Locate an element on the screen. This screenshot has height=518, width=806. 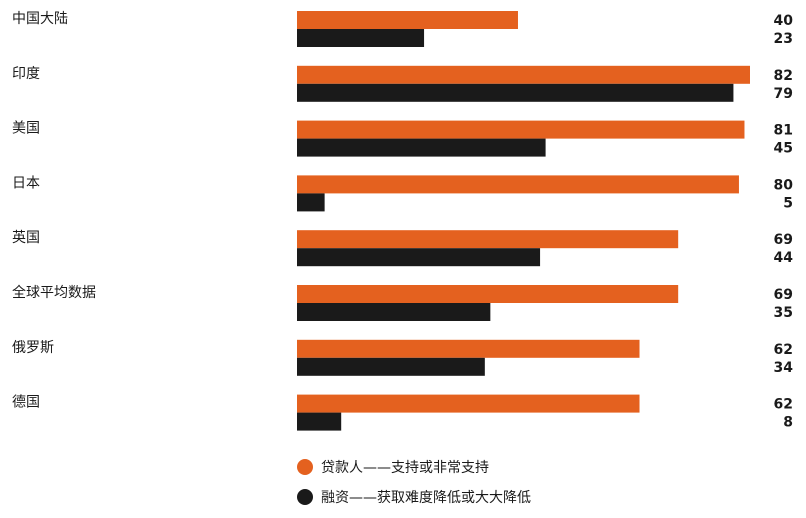
legend-swatch-lender is located at coordinates (305, 467).